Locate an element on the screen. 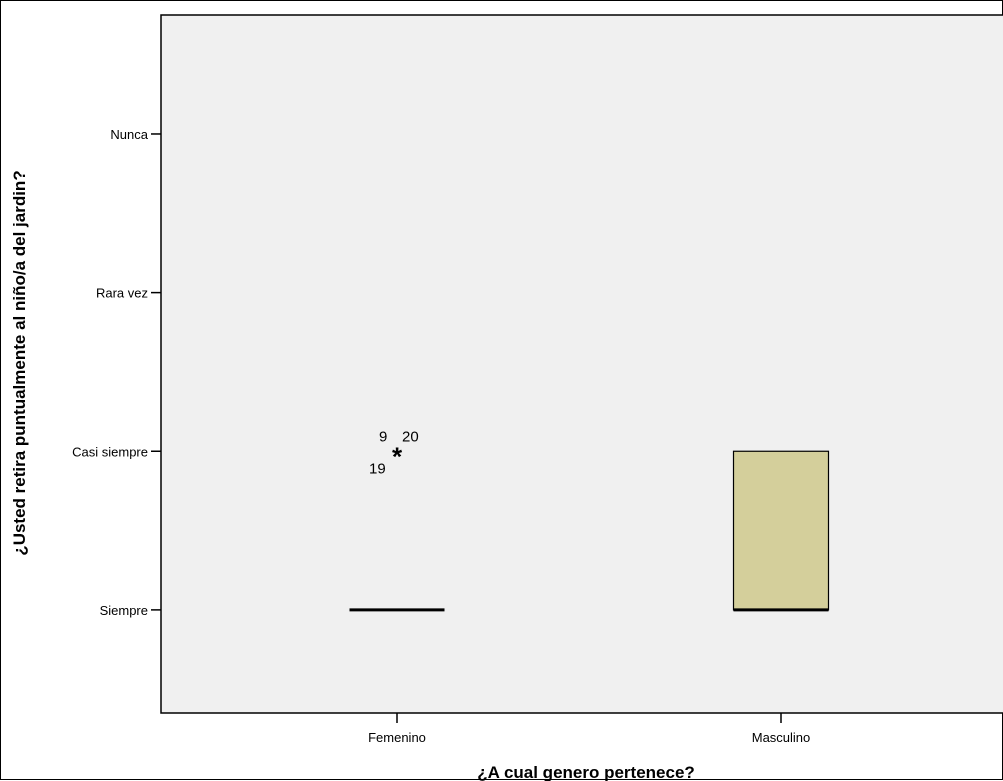 The image size is (1003, 781). x-axis-ticks: Femenino Masculino is located at coordinates (589, 729).